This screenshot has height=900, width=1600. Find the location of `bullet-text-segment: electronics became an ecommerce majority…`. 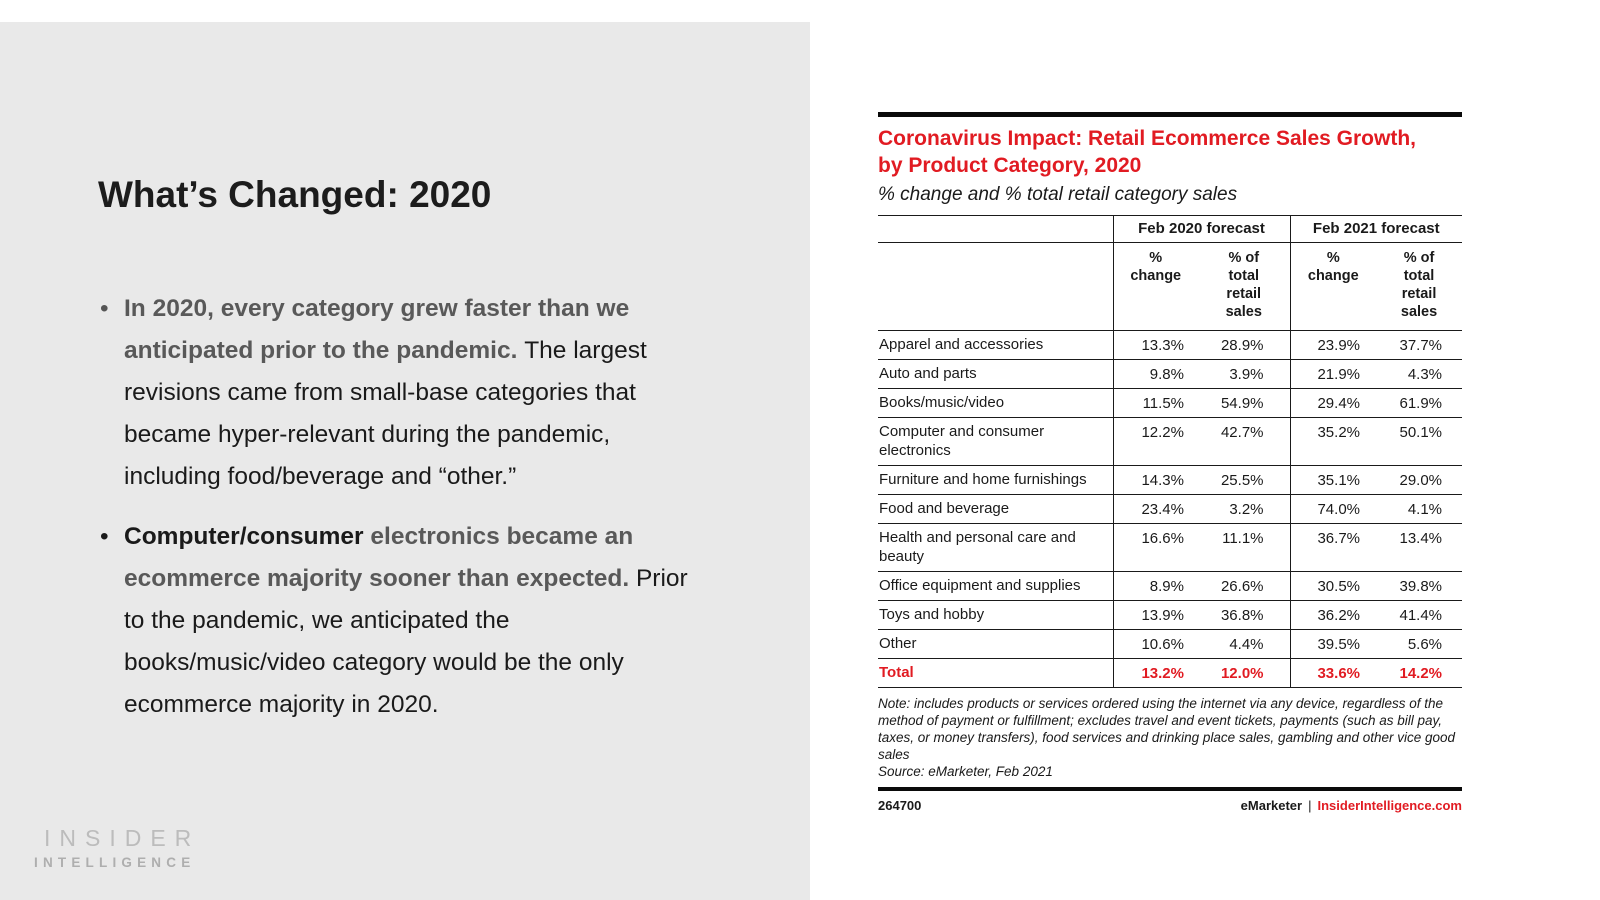

bullet-text-segment: electronics became an ecommerce majority… is located at coordinates (380, 557).